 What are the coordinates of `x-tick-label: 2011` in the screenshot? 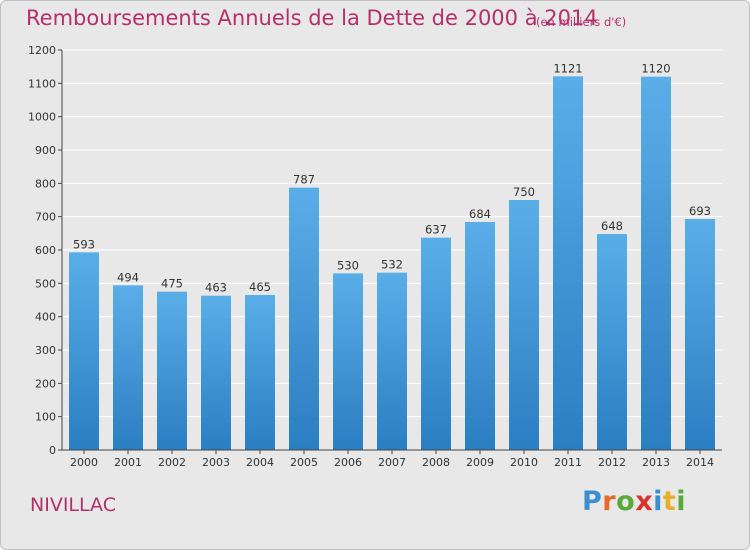 It's located at (568, 462).